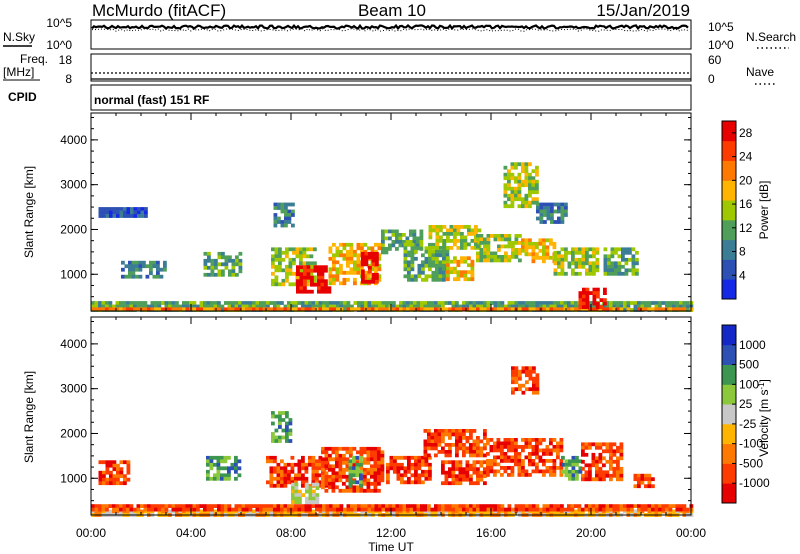  I want to click on nsky-trace, so click(390, 27).